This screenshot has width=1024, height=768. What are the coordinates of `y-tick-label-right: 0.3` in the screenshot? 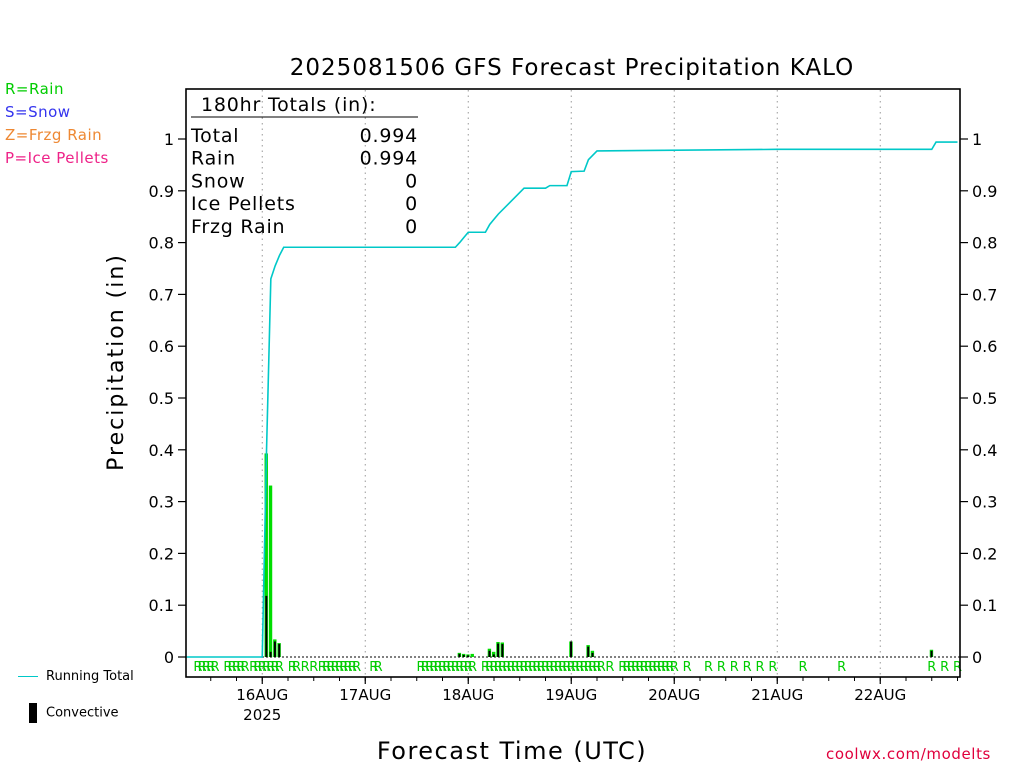 It's located at (984, 502).